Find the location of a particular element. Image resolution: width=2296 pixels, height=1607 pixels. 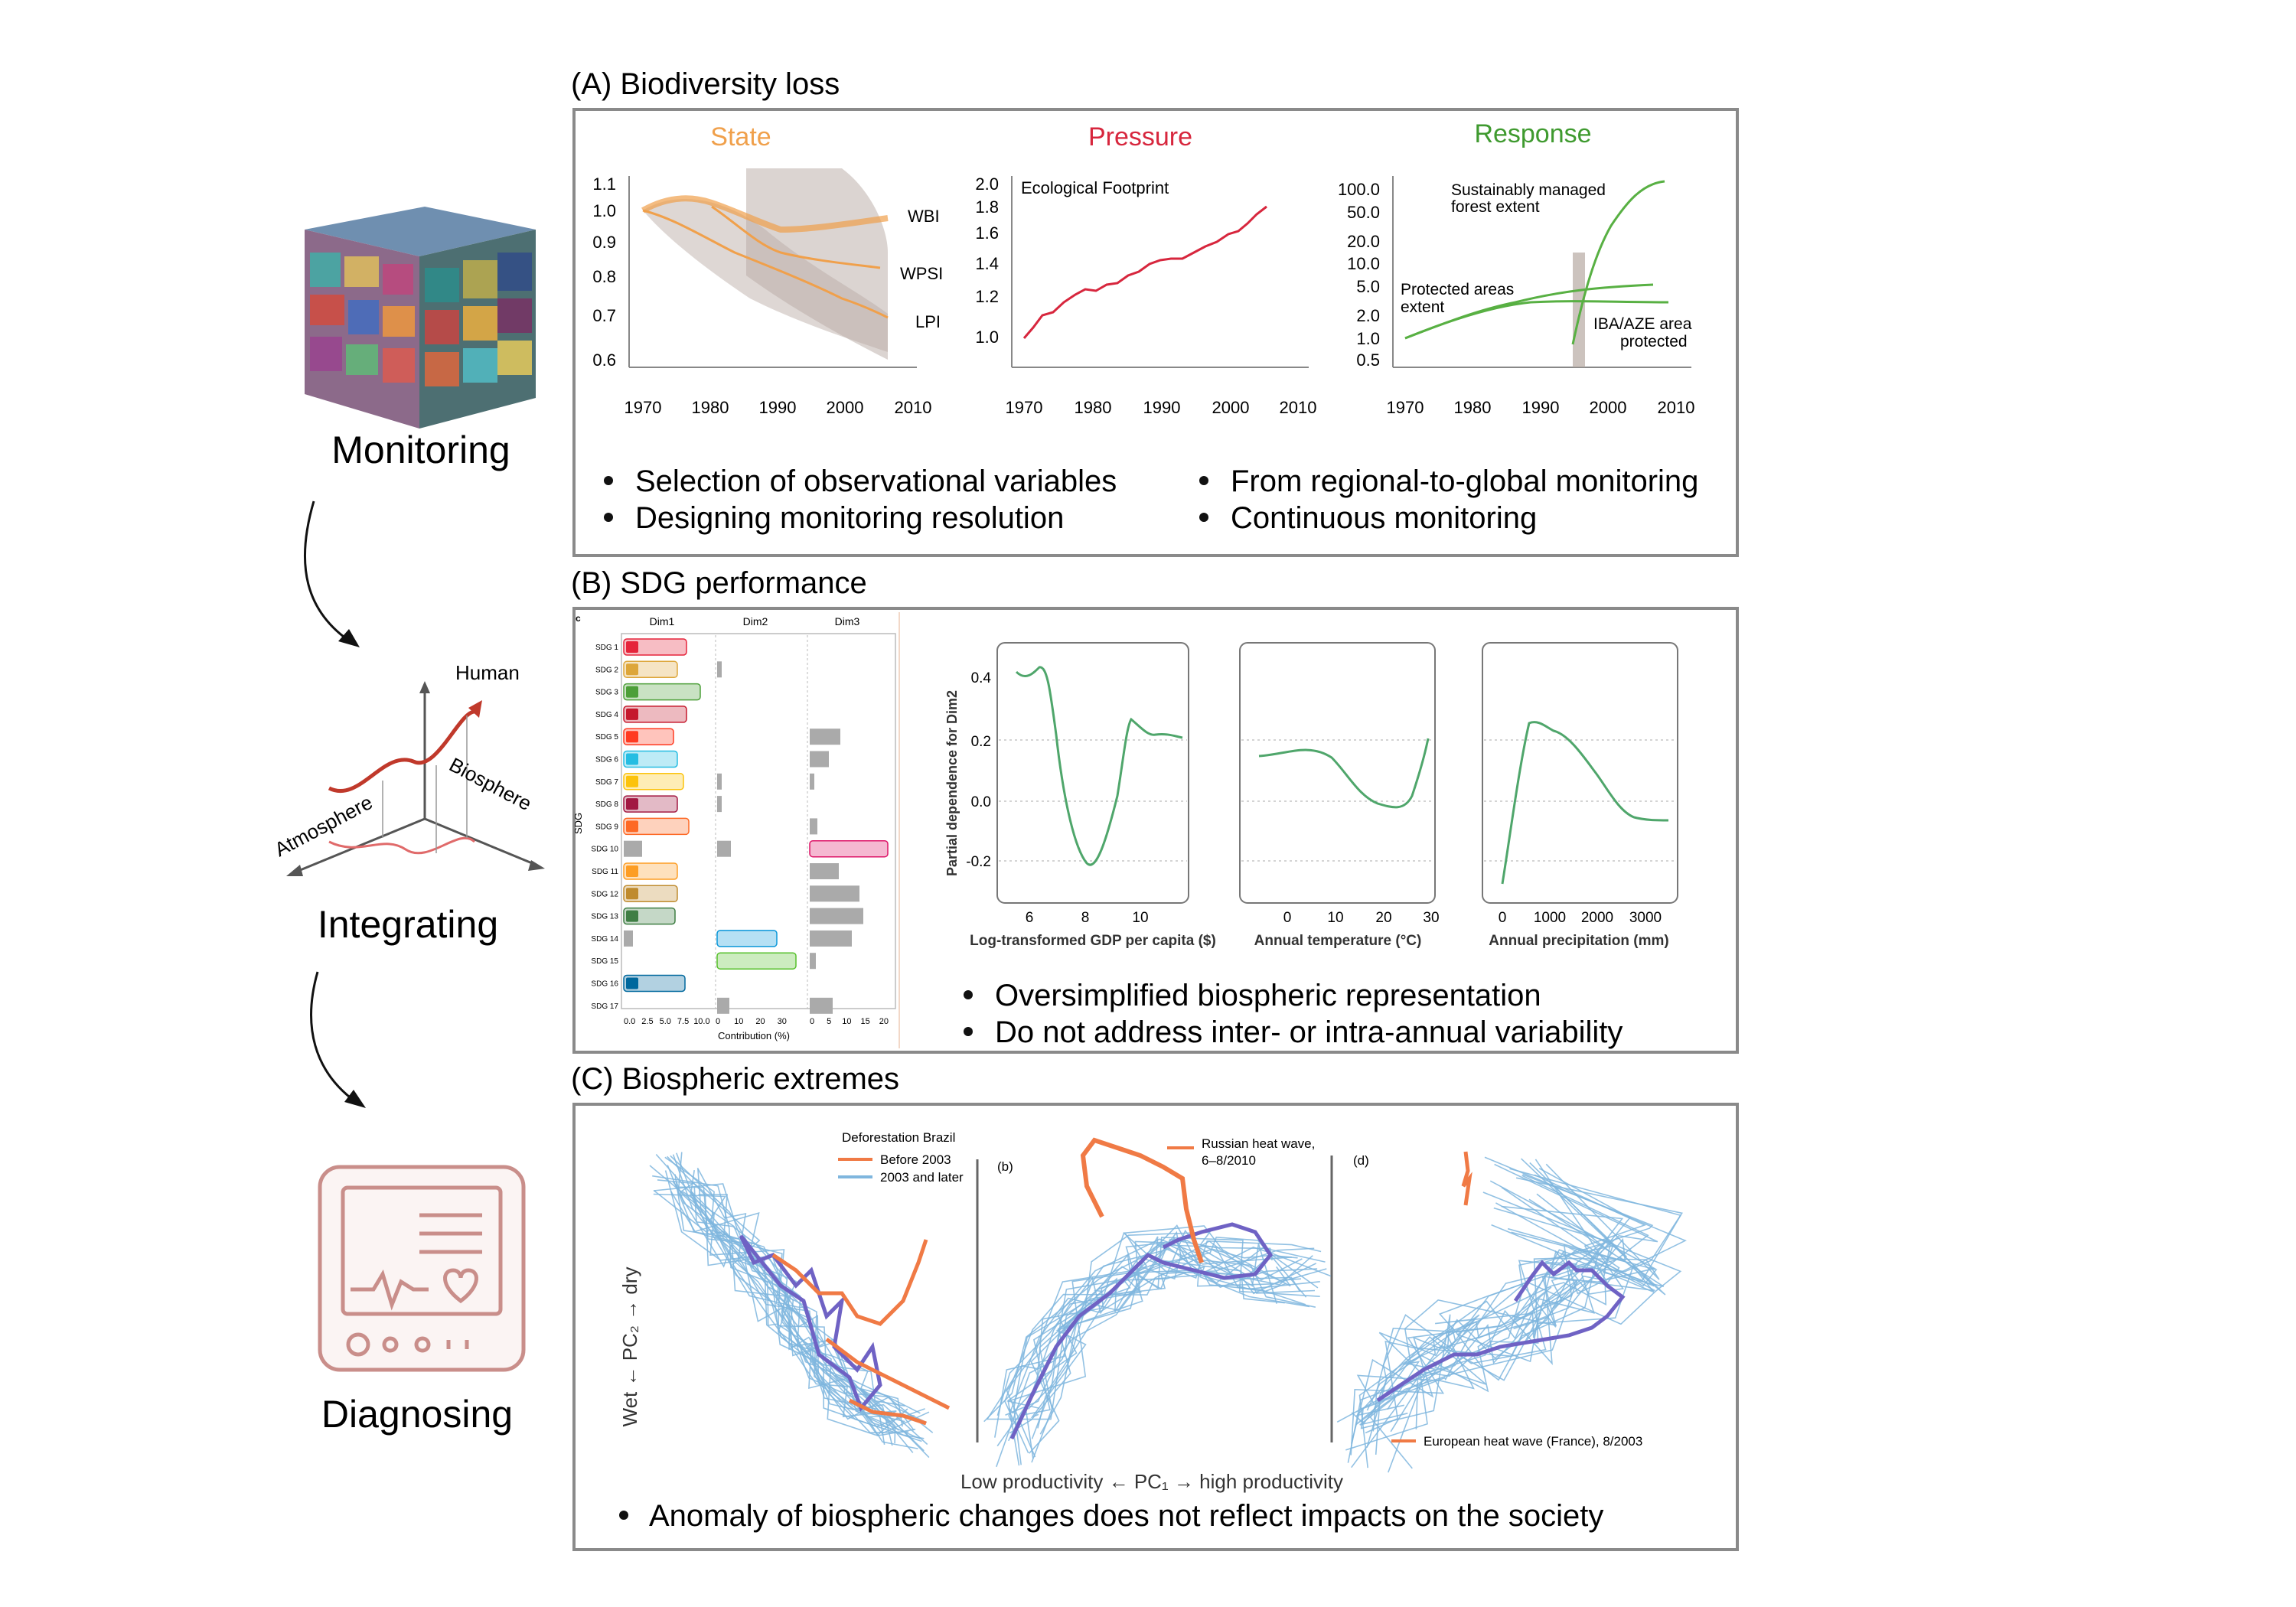

pd-plot-temperature: 0 10 20 30 Annual temperature (°C) is located at coordinates (1339, 796).